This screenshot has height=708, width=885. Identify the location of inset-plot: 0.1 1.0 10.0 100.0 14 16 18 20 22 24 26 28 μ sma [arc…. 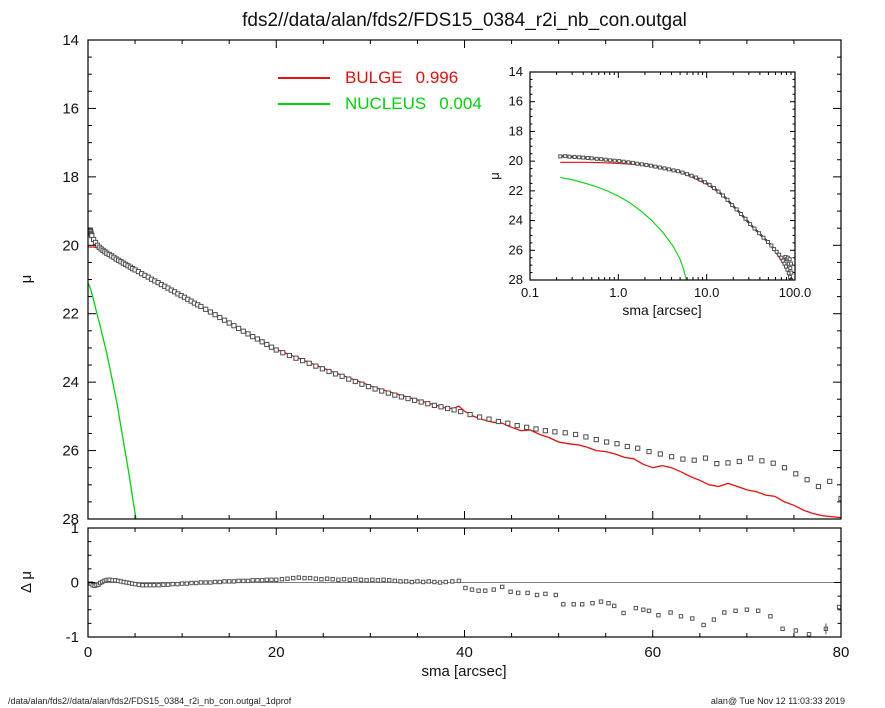
(649, 191).